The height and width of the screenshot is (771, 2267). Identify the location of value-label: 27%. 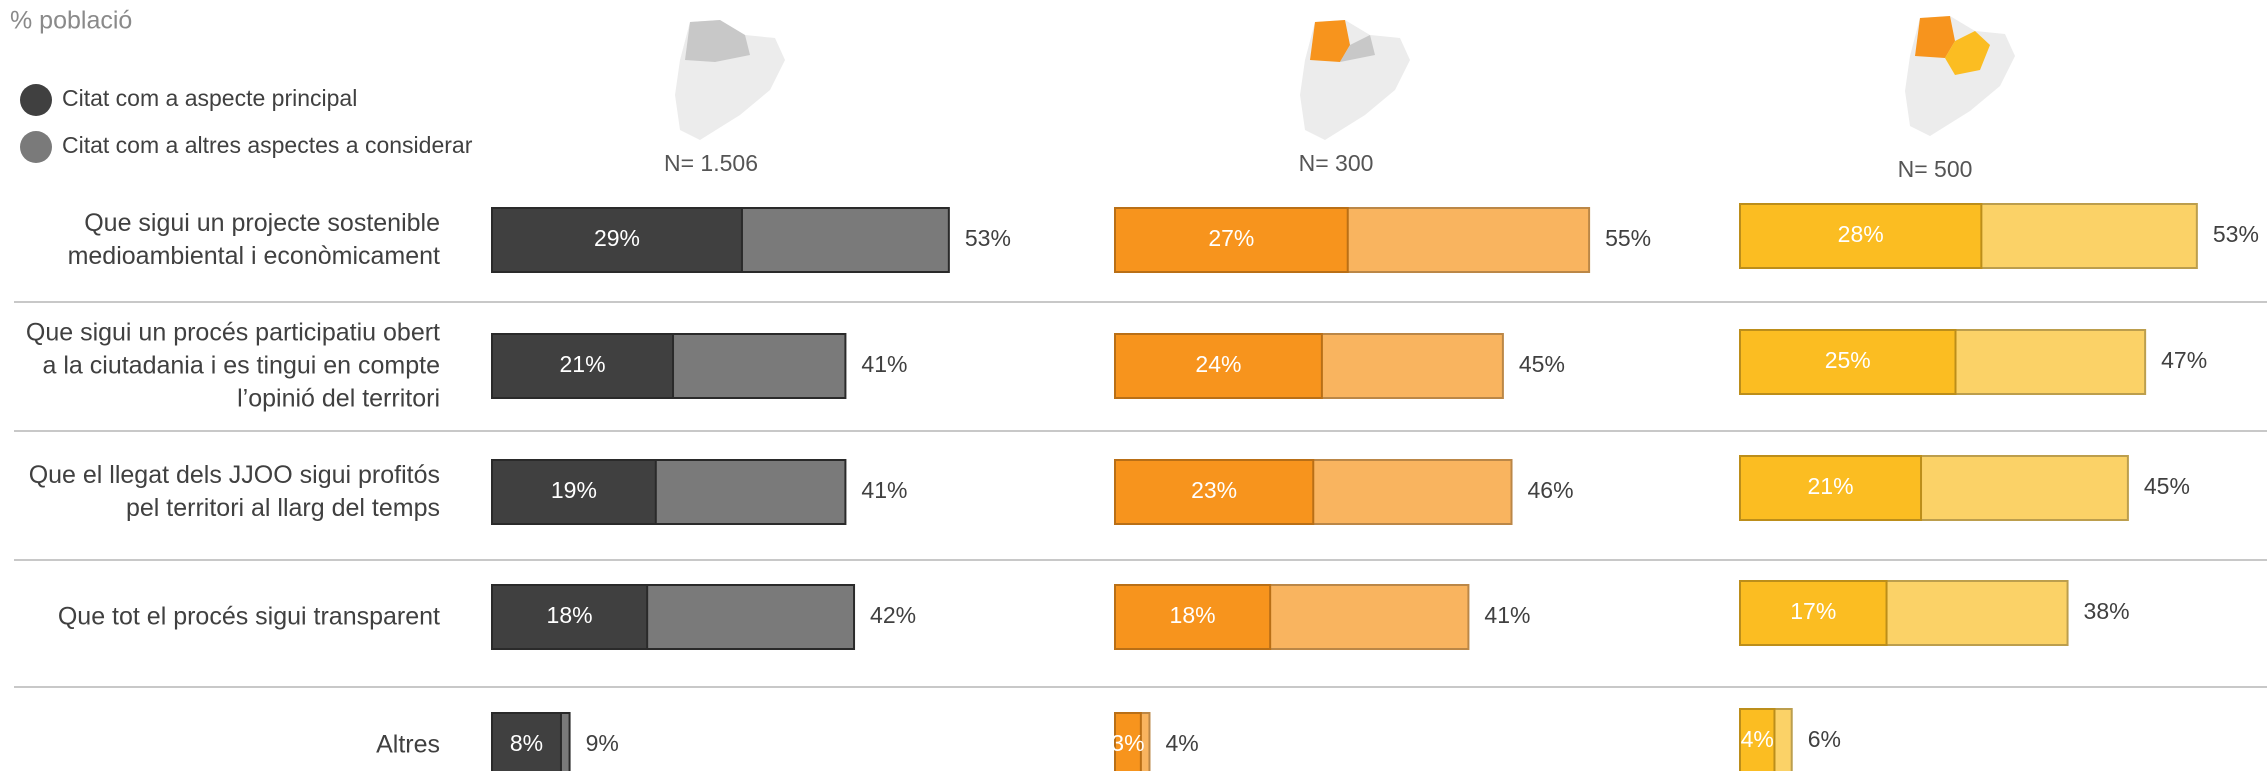
(1231, 238).